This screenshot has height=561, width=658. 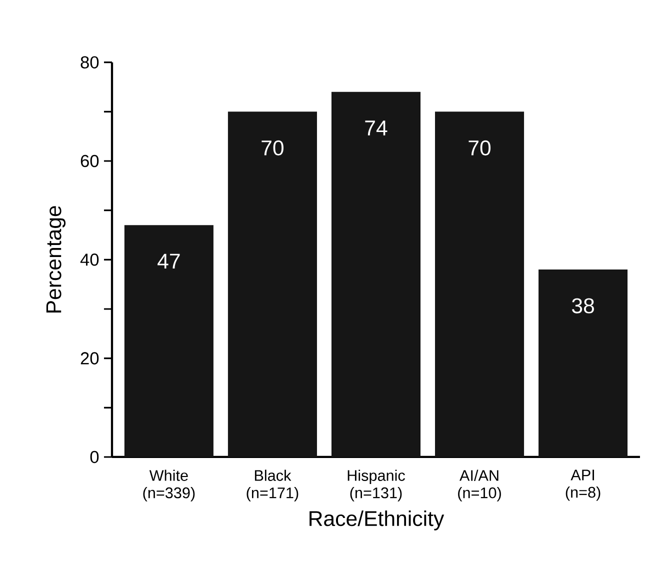 What do you see at coordinates (376, 128) in the screenshot?
I see `data-label: 74` at bounding box center [376, 128].